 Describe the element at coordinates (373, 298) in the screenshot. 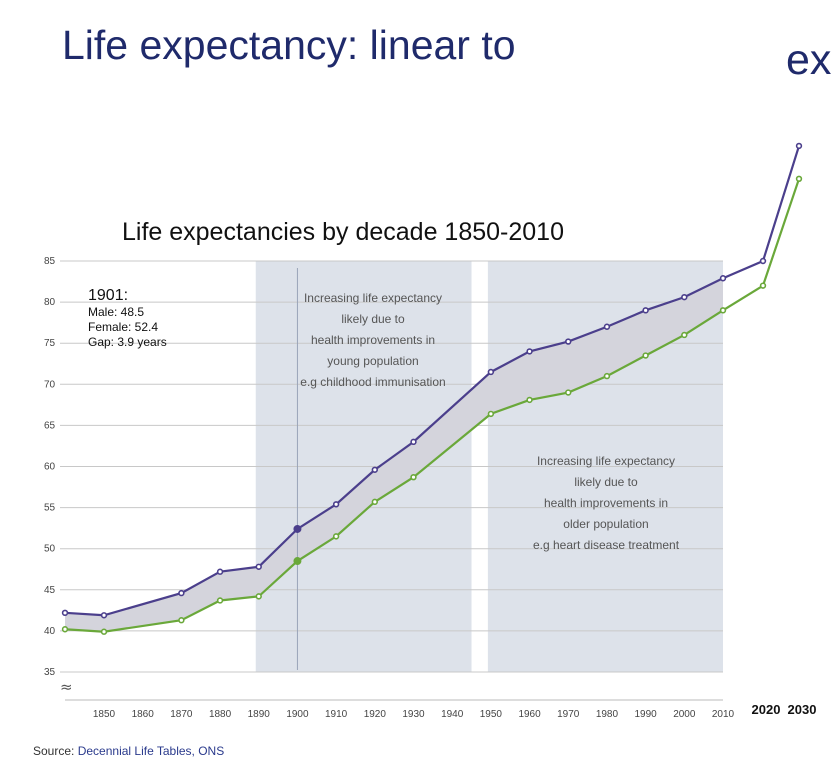

I see `ann-young-line: Increasing life expectancy` at that location.